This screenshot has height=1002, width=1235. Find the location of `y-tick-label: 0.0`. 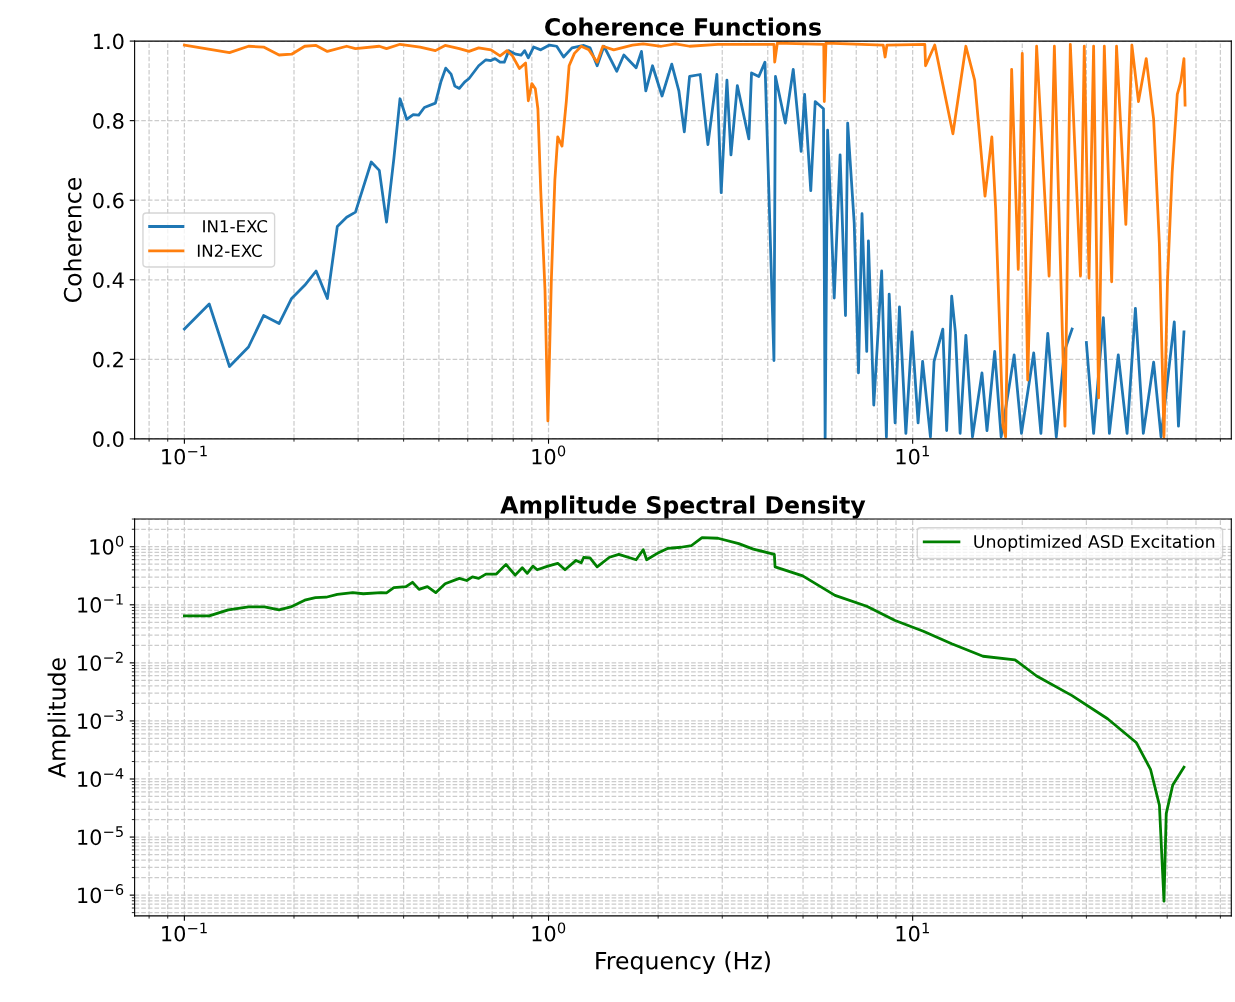

y-tick-label: 0.0 is located at coordinates (108, 439).